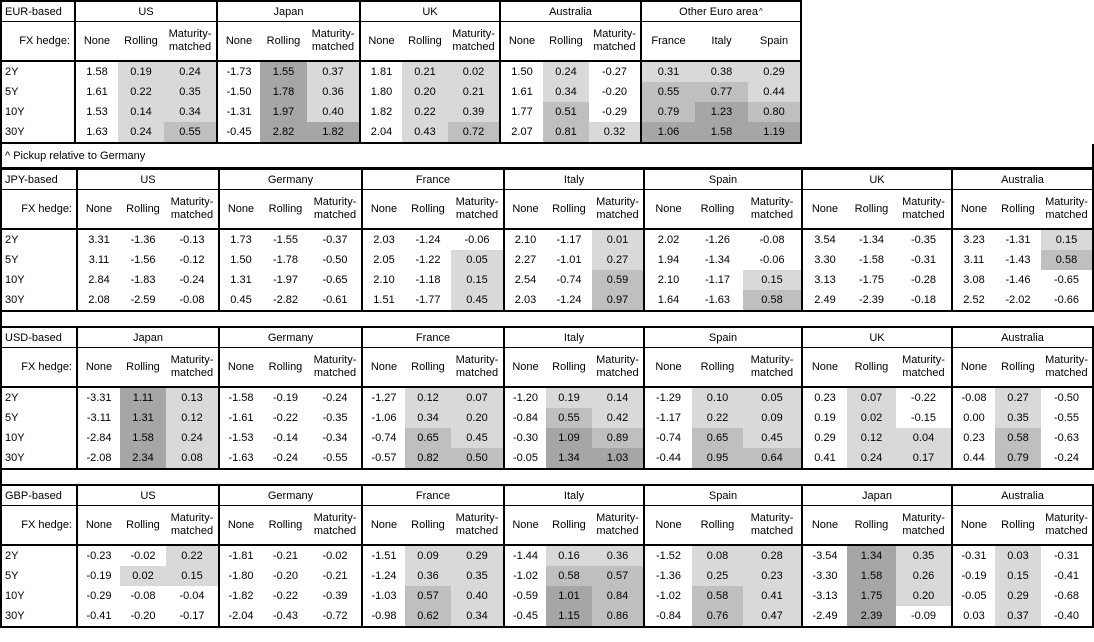  Describe the element at coordinates (668, 112) in the screenshot. I see `value-cell: 0.79` at that location.